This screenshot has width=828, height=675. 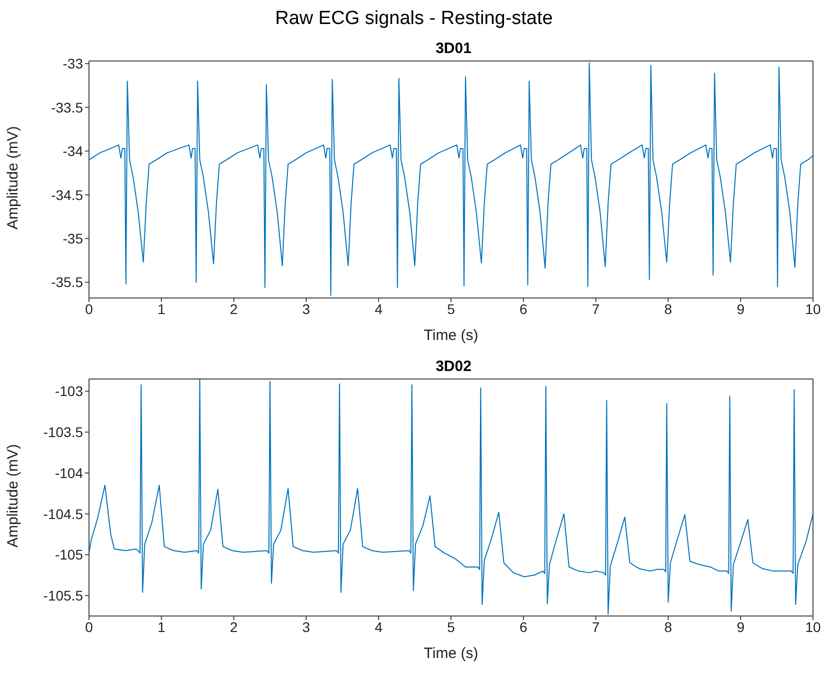 What do you see at coordinates (63, 432) in the screenshot?
I see `y-tick-label: -103.5` at bounding box center [63, 432].